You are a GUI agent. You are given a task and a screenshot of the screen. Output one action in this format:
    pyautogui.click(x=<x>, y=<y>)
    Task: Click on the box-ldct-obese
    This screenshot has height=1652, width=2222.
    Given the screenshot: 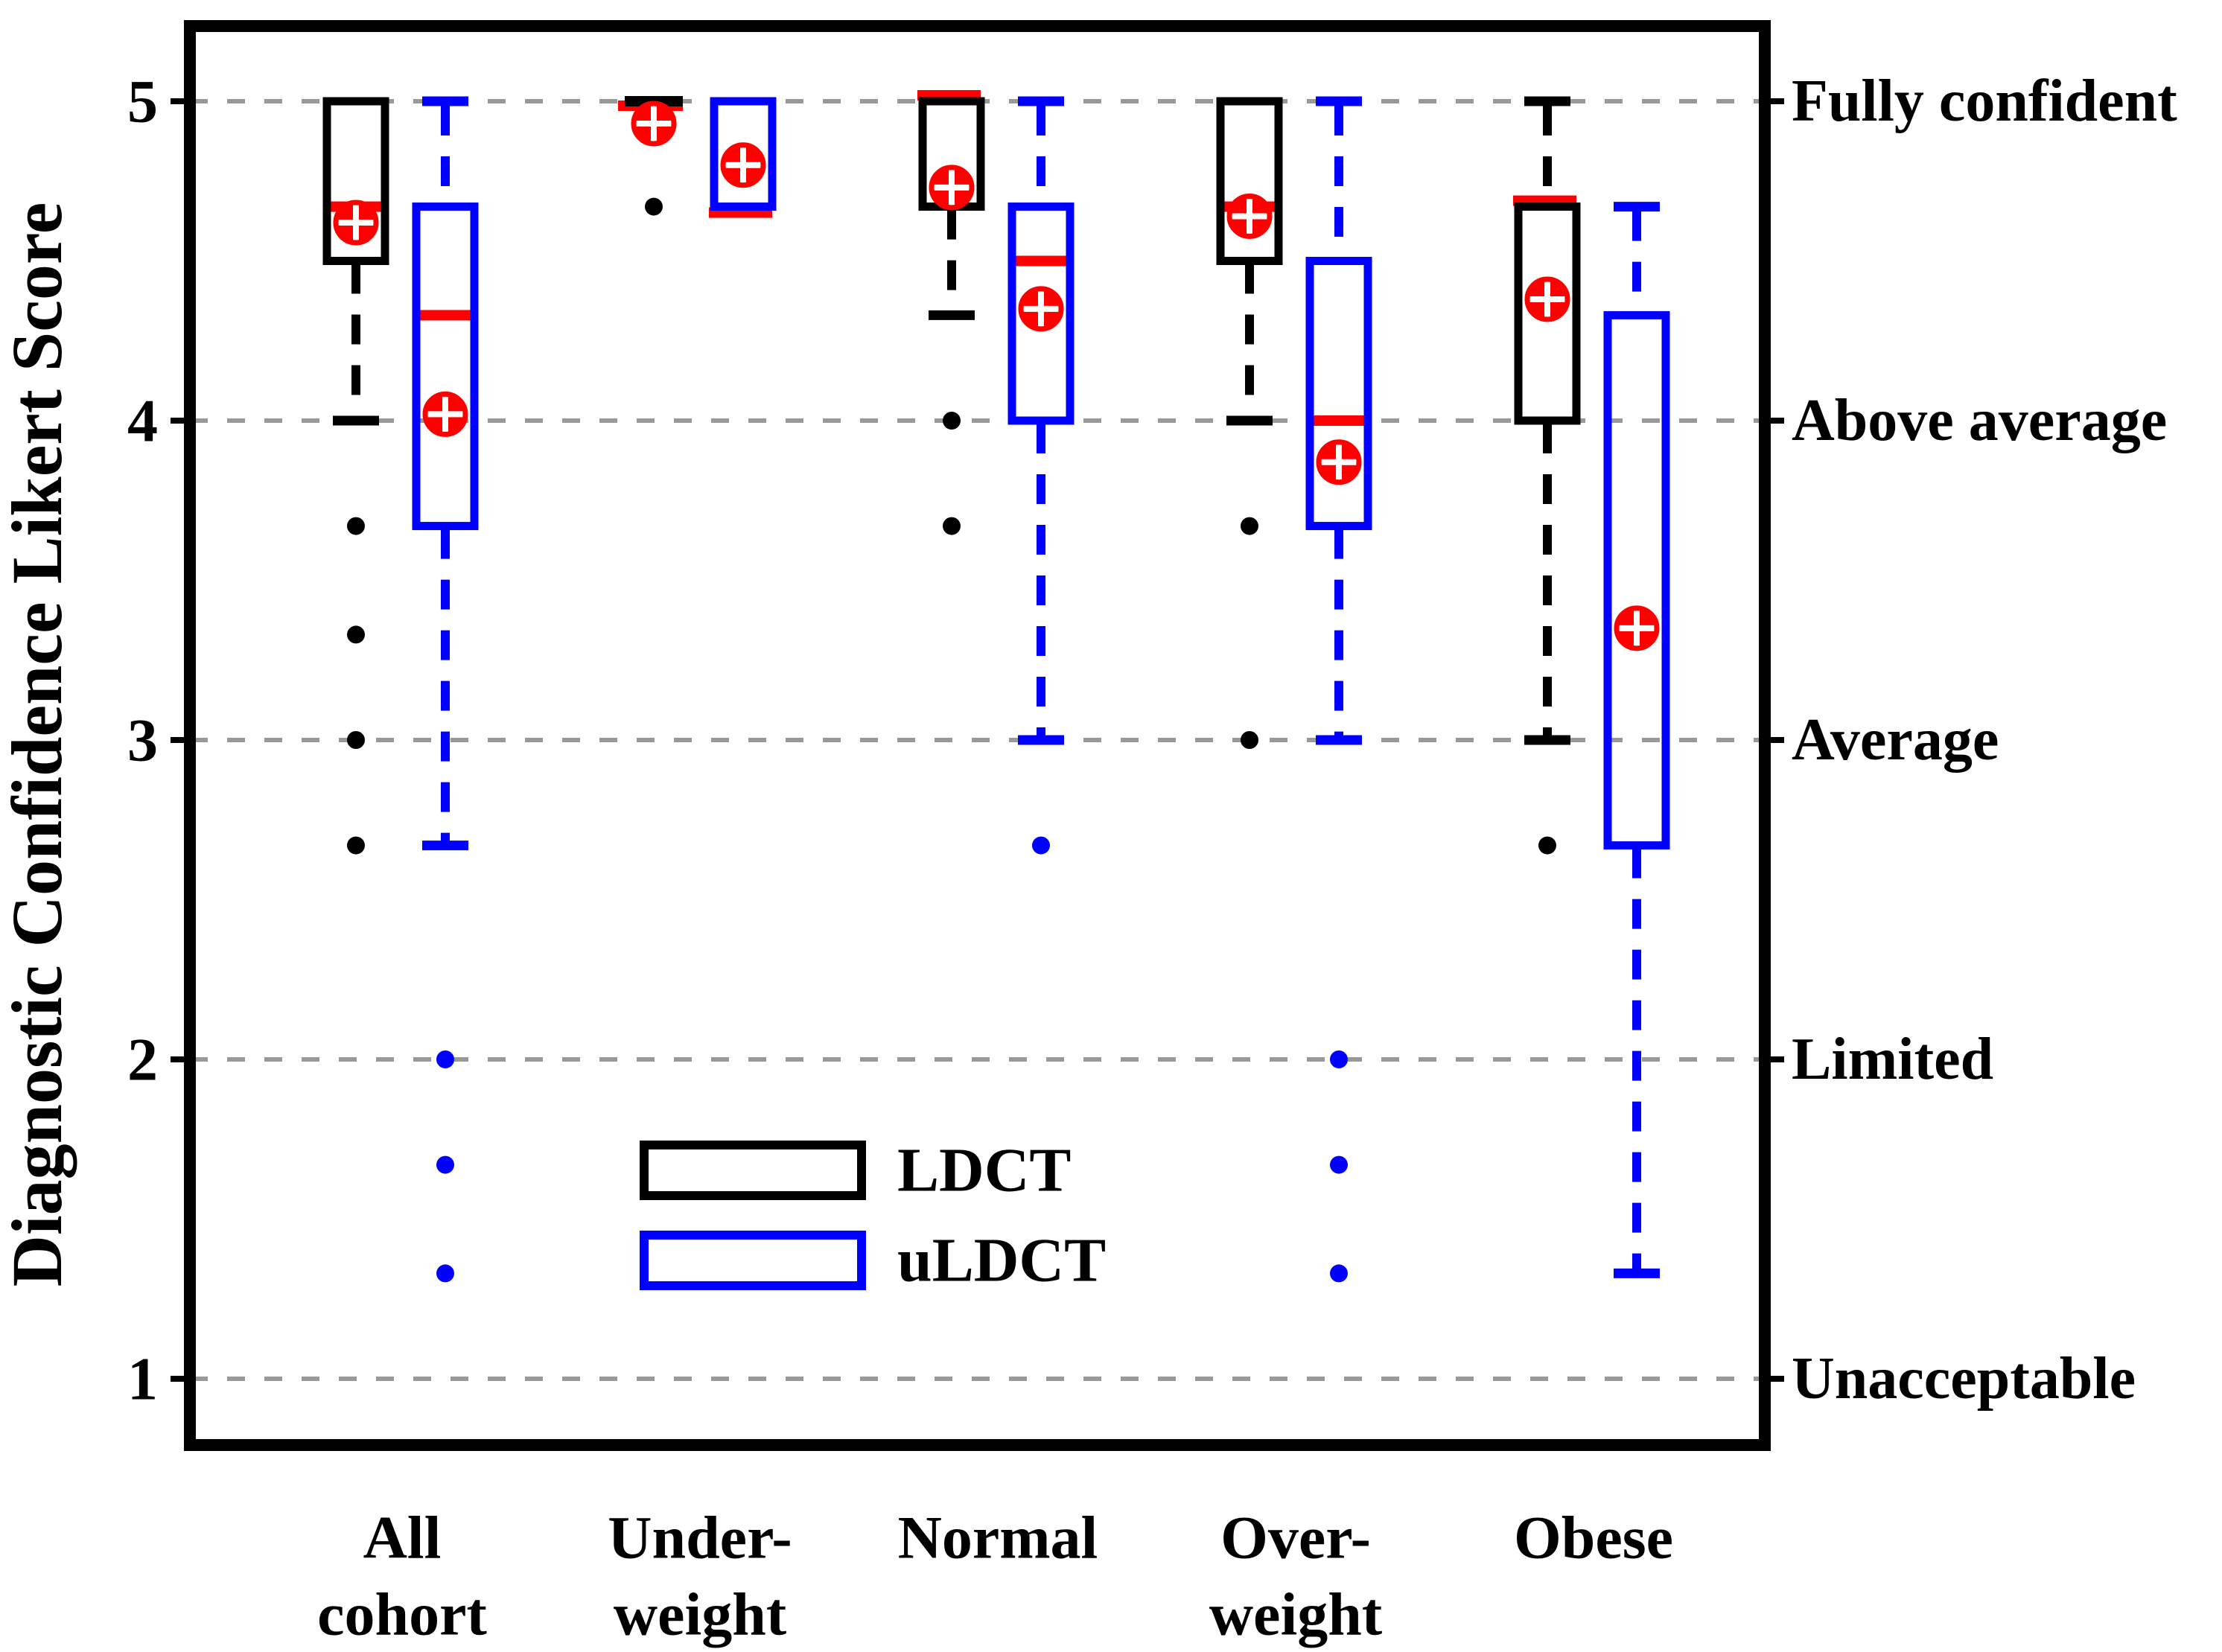 What is the action you would take?
    pyautogui.click(x=1547, y=313)
    